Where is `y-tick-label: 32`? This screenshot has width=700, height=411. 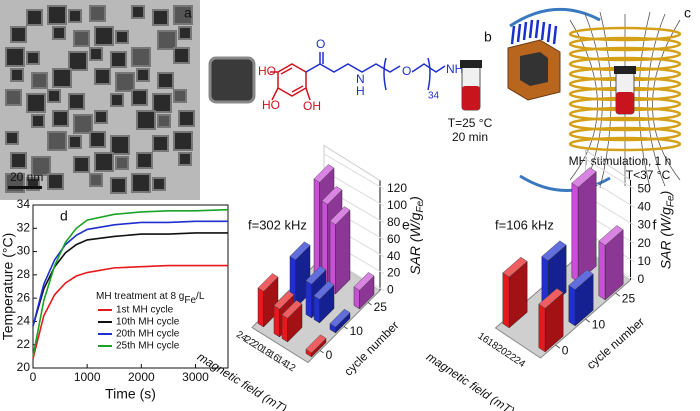
y-tick-label: 32 is located at coordinates (24, 227).